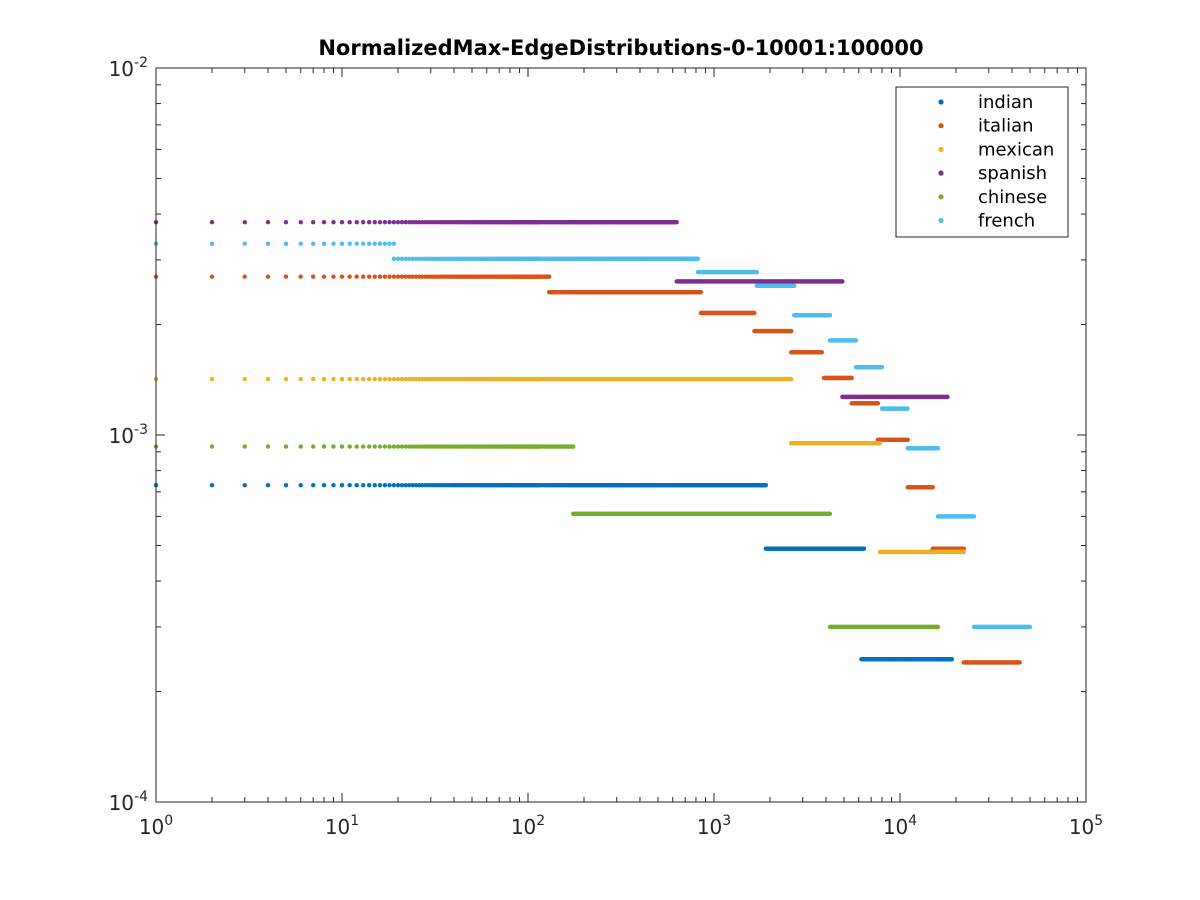 Image resolution: width=1200 pixels, height=900 pixels. What do you see at coordinates (941, 220) in the screenshot?
I see `legend-marker-french` at bounding box center [941, 220].